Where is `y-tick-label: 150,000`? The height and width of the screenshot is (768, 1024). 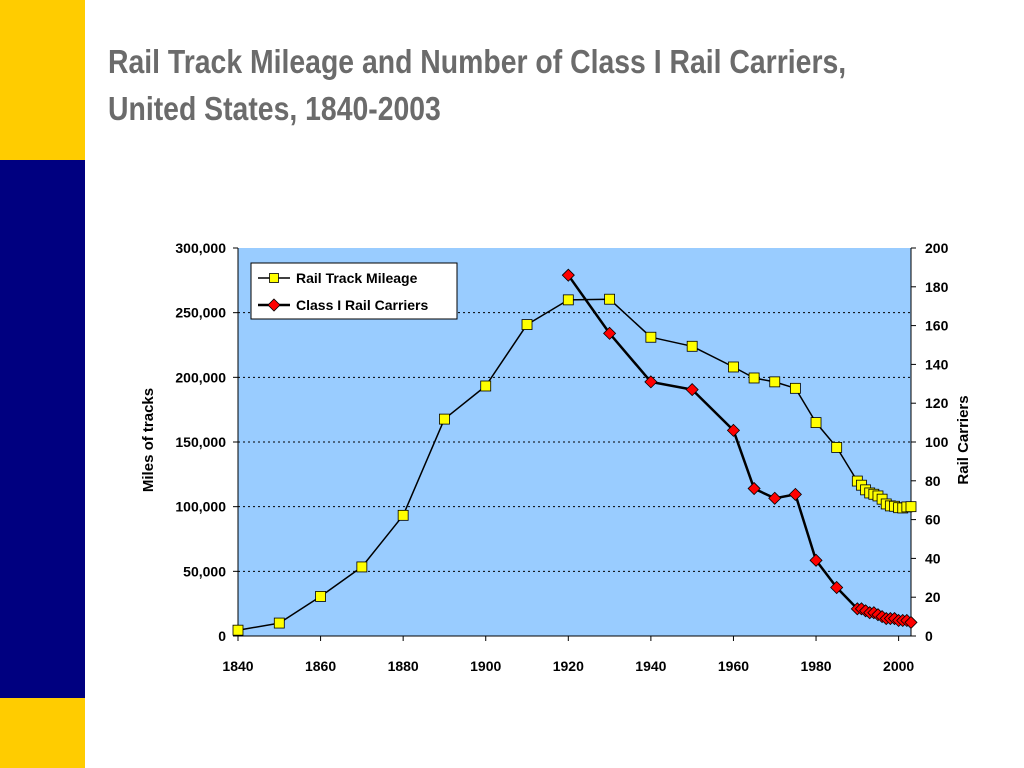 y-tick-label: 150,000 is located at coordinates (200, 442).